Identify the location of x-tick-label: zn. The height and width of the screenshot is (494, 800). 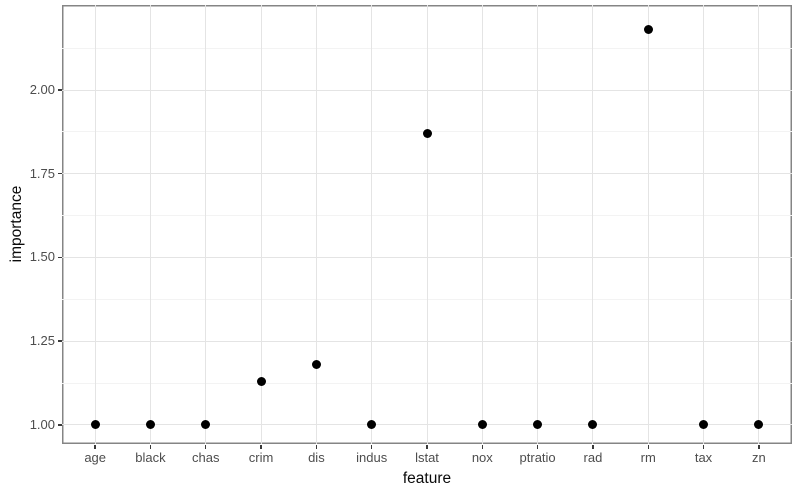
(758, 457).